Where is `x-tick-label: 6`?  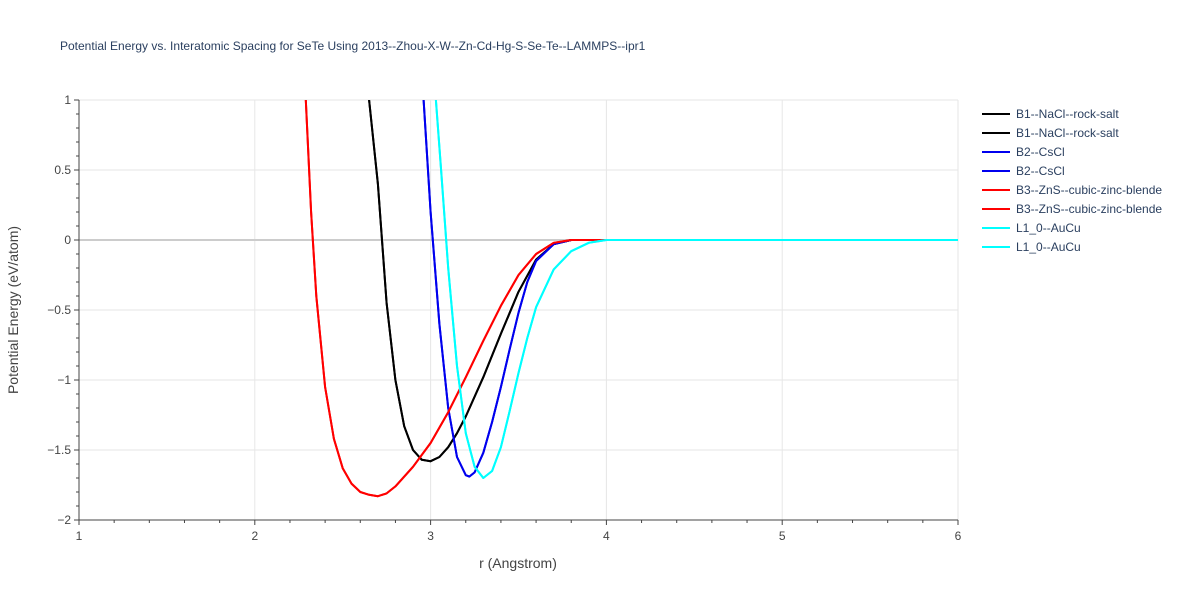
x-tick-label: 6 is located at coordinates (958, 536).